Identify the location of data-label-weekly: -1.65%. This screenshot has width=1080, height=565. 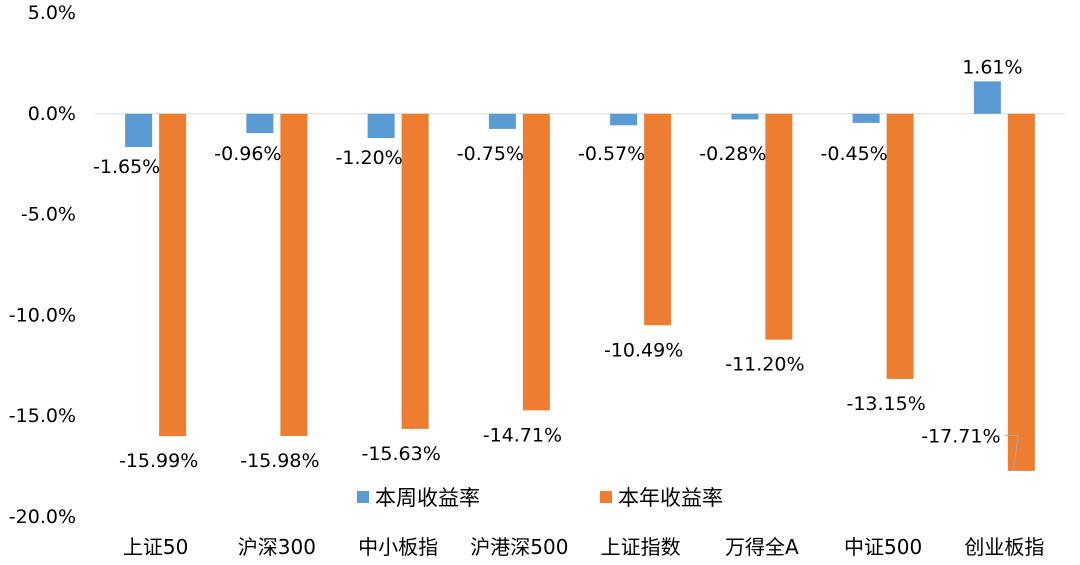
(126, 167).